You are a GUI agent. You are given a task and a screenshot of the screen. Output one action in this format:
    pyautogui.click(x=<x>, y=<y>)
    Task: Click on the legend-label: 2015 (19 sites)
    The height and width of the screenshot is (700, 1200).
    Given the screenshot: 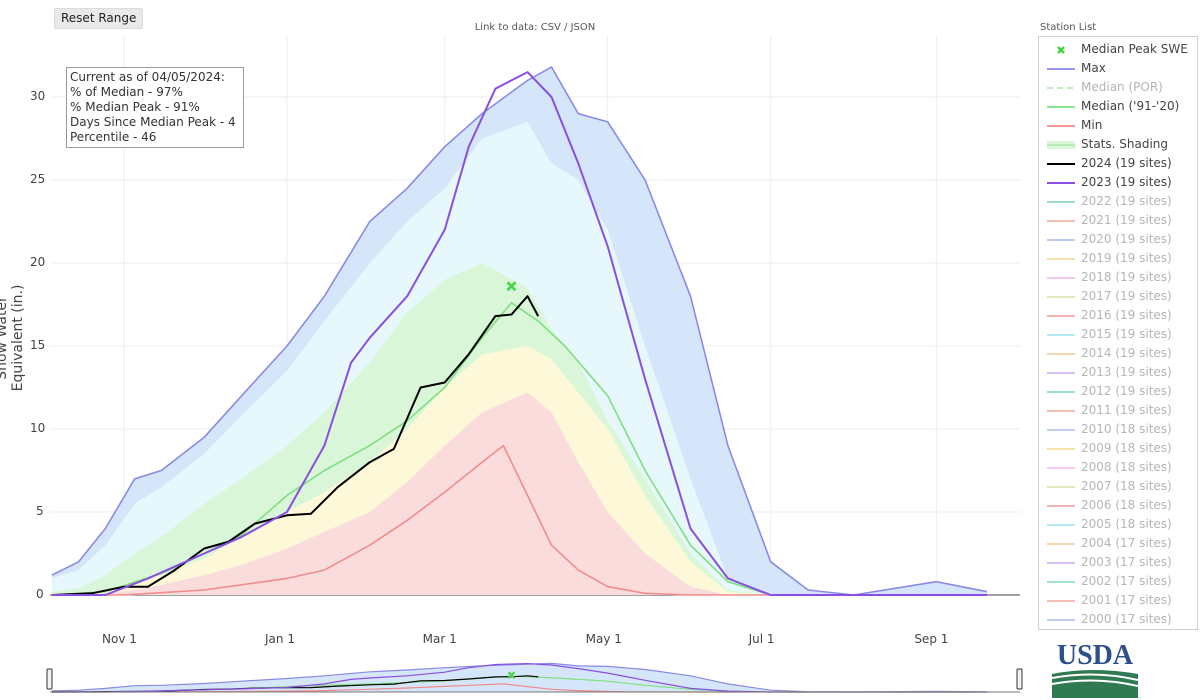 What is the action you would take?
    pyautogui.click(x=1126, y=334)
    